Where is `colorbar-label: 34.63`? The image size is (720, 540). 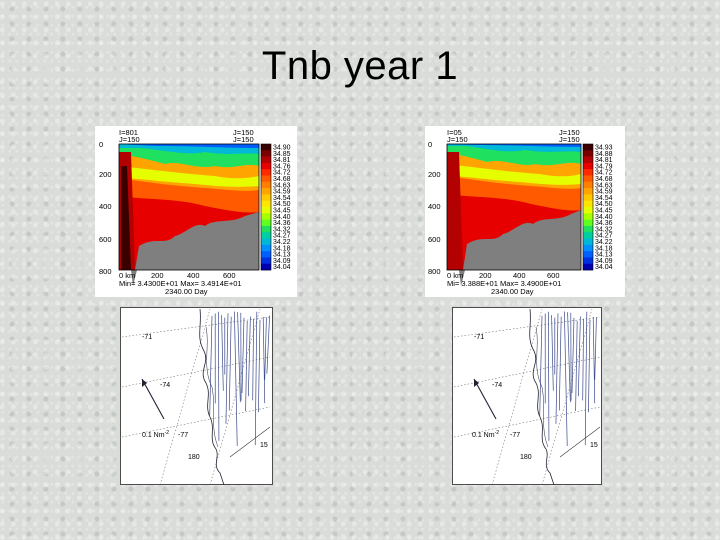
colorbar-label: 34.63 is located at coordinates (604, 185).